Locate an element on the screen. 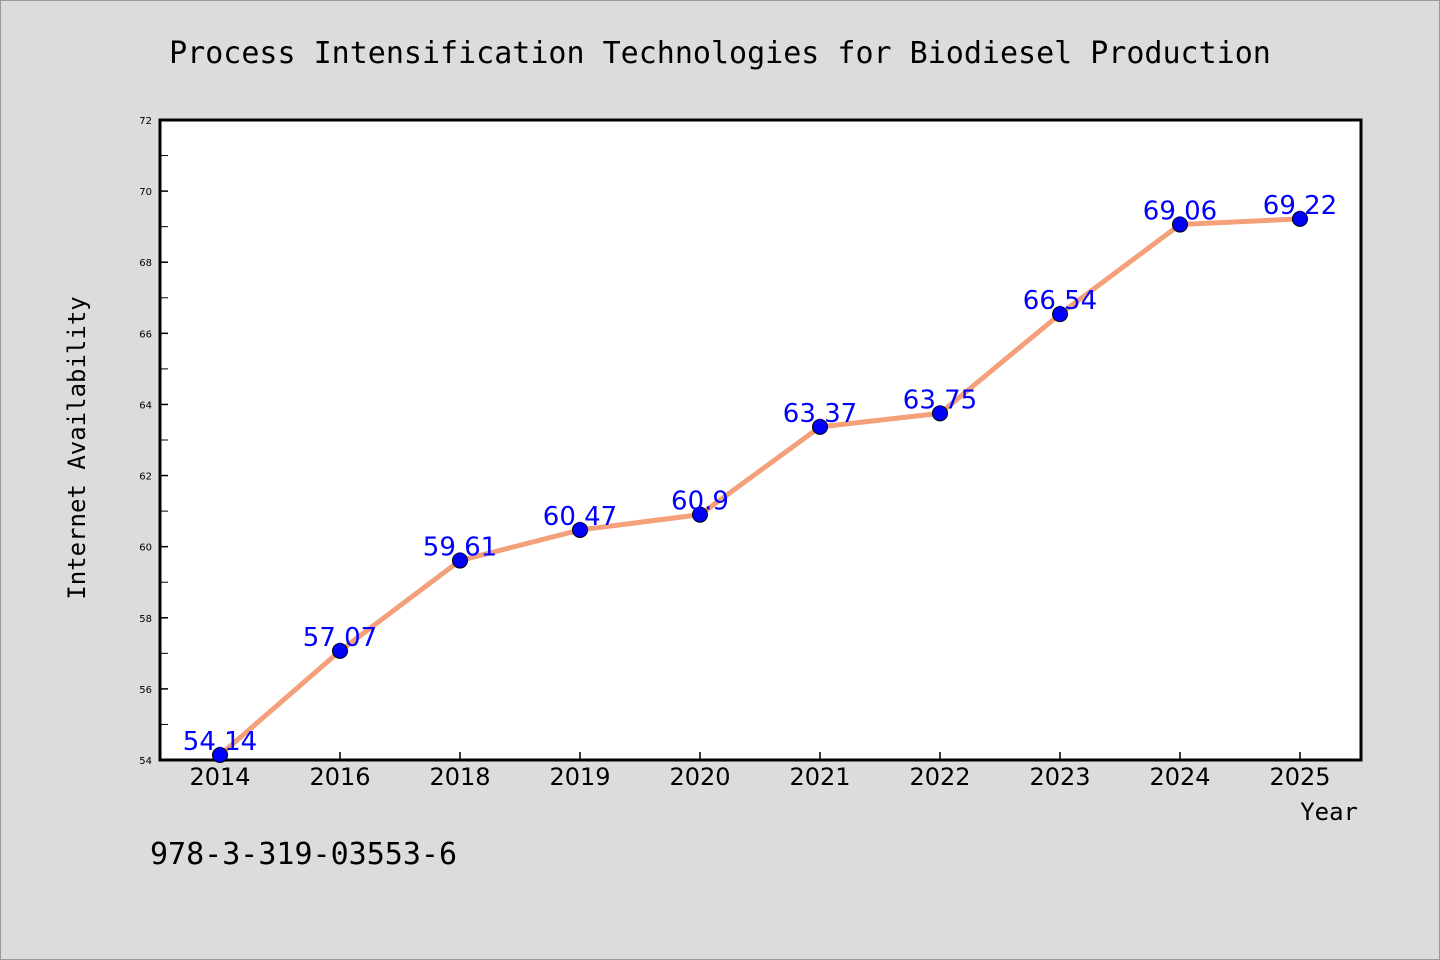 The image size is (1440, 960). y-tick-label: 54 is located at coordinates (145, 761).